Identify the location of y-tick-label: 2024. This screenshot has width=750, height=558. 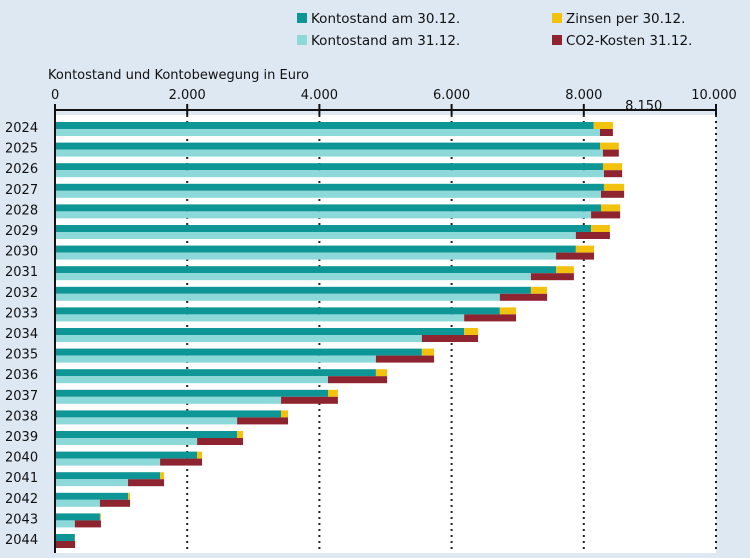
(21, 128).